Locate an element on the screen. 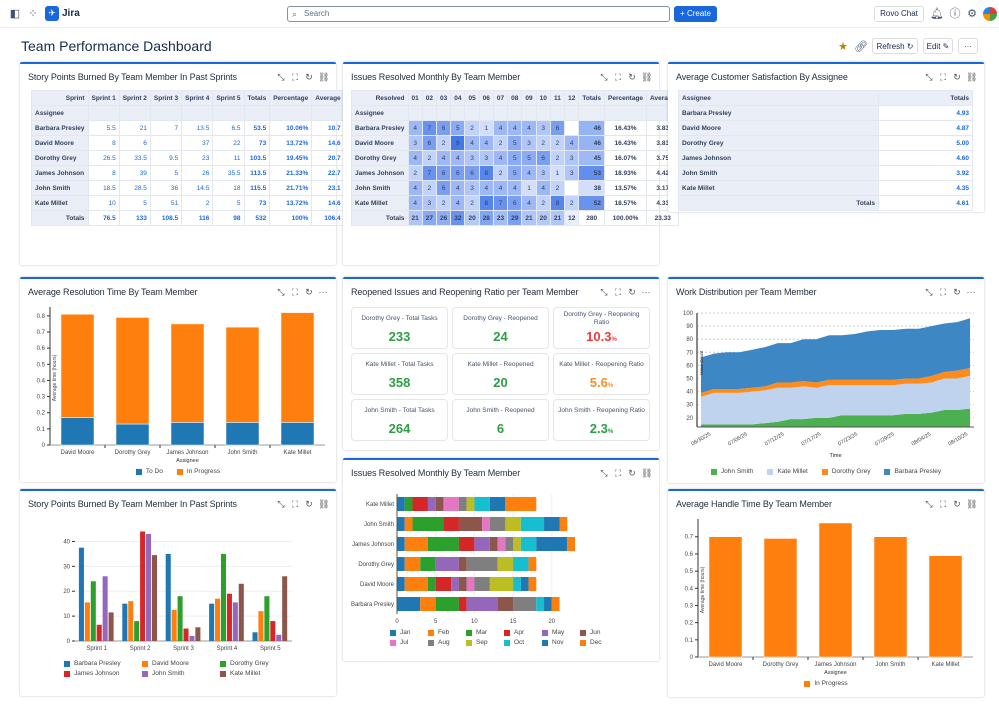 The height and width of the screenshot is (710, 999). legend-item: Jul is located at coordinates (406, 642).